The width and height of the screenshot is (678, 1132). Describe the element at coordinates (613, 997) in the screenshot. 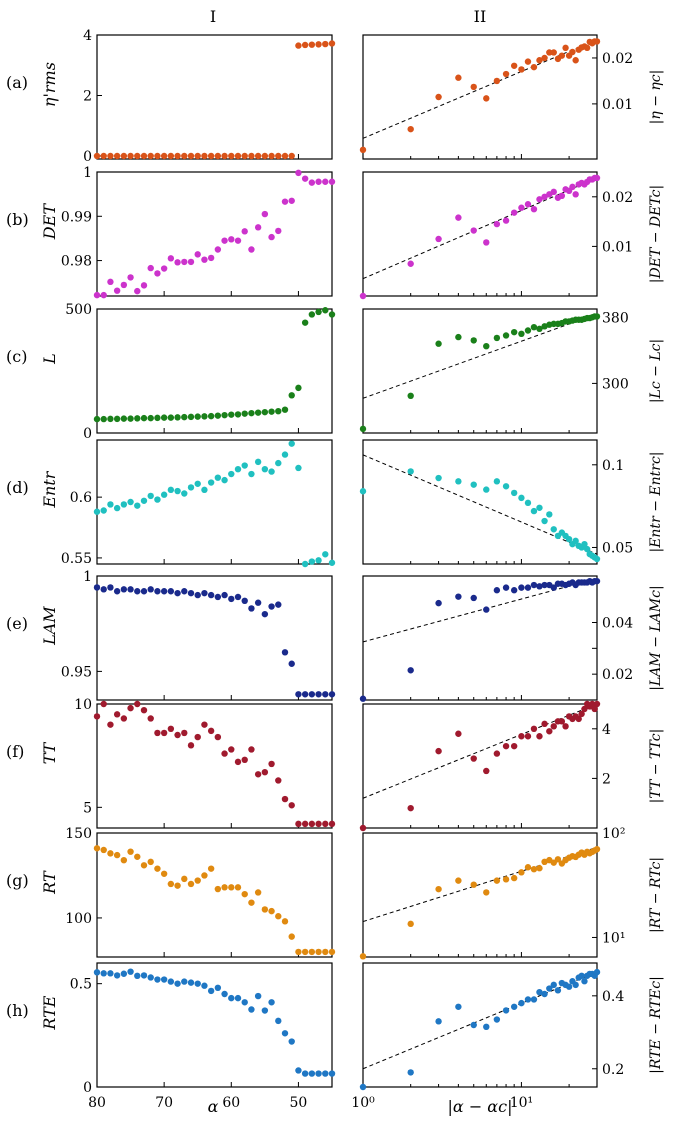

I see `y-tick-label-right: 0.4` at that location.